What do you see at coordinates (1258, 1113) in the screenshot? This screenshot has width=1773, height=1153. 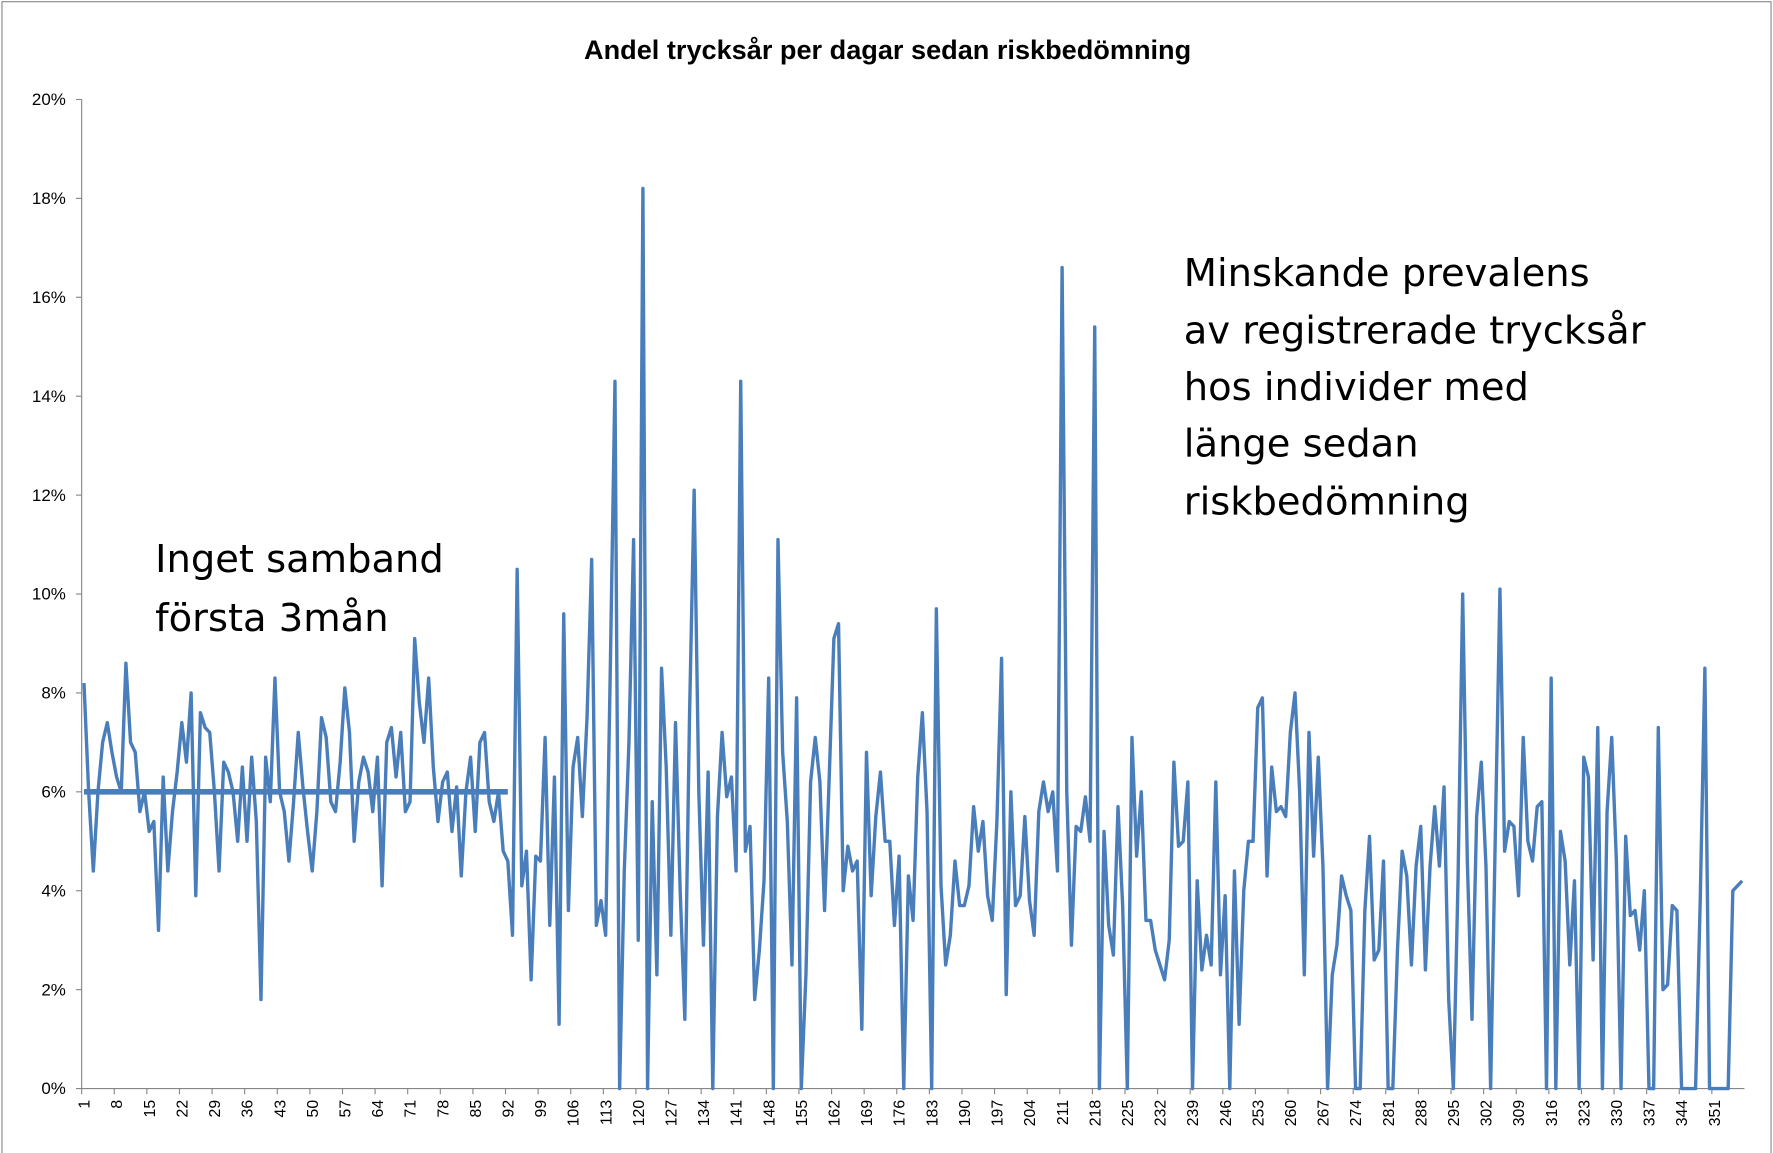 I see `x-tick-label: 253` at bounding box center [1258, 1113].